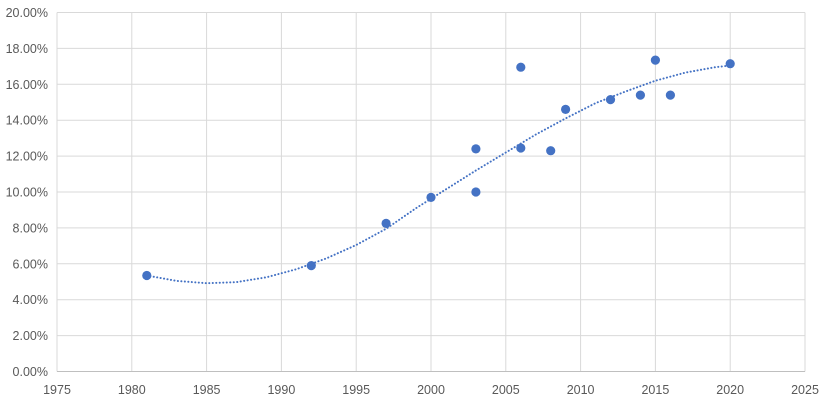  Describe the element at coordinates (27, 13) in the screenshot. I see `y-axis-tick-label: 20.00%` at that location.